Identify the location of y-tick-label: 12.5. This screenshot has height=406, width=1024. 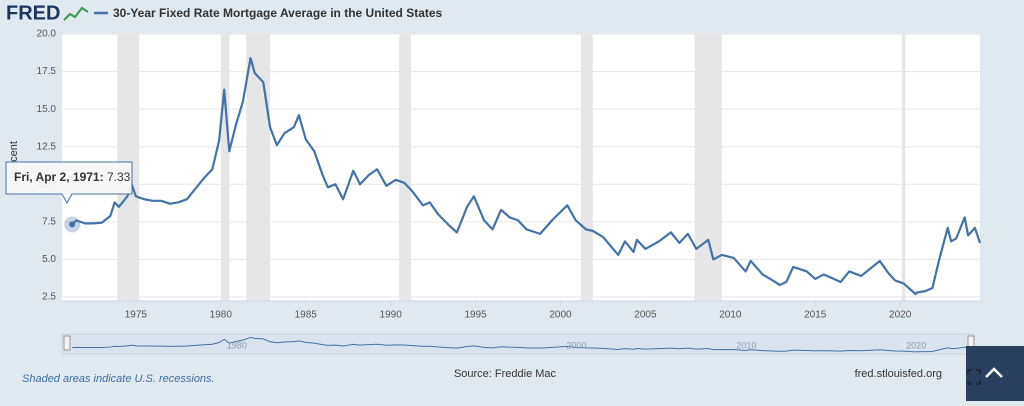
(47, 146).